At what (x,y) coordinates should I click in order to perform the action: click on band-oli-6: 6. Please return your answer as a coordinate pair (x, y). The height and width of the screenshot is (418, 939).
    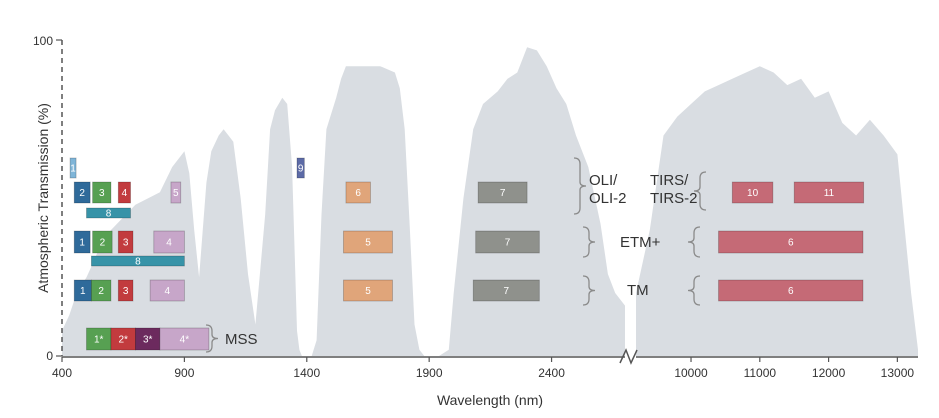
    Looking at the image, I should click on (358, 192).